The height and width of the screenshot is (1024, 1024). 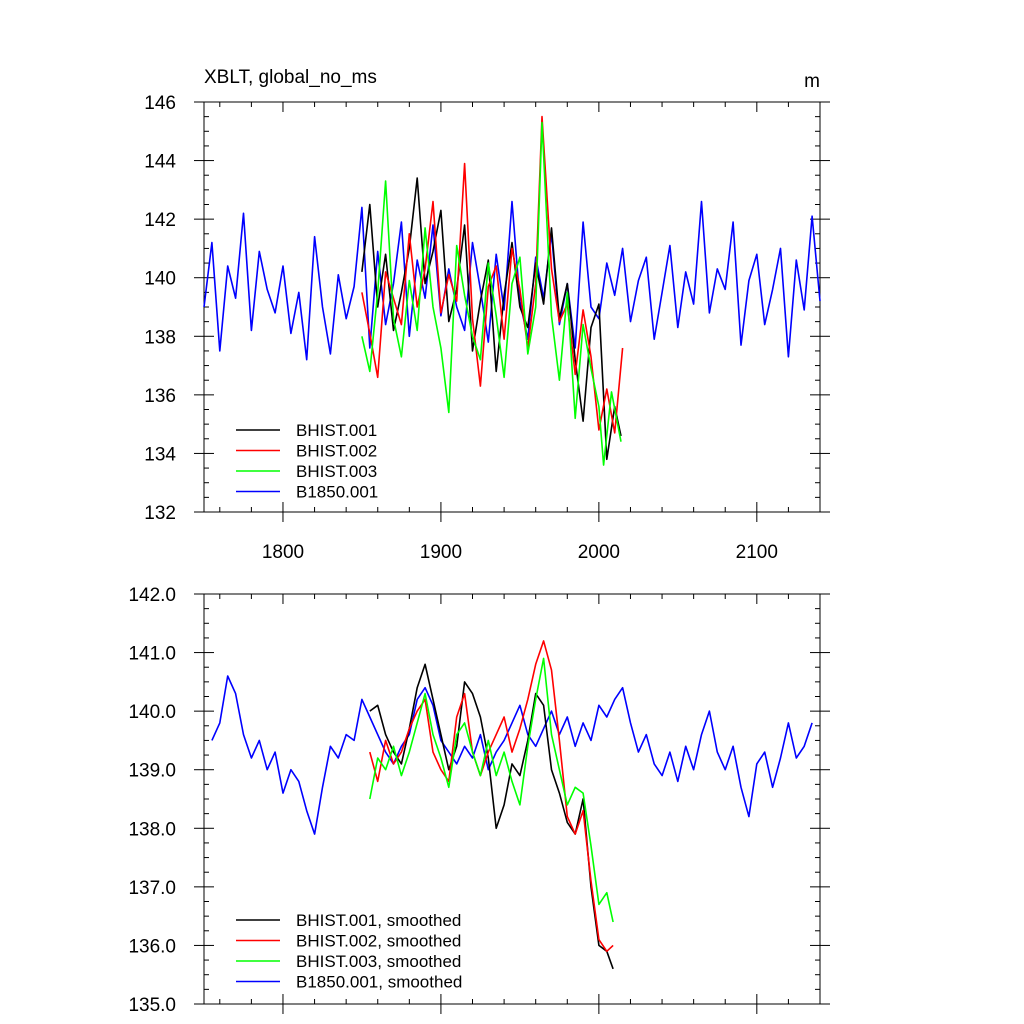 What do you see at coordinates (290, 77) in the screenshot?
I see `top-title-left: XBLT, global_no_ms` at bounding box center [290, 77].